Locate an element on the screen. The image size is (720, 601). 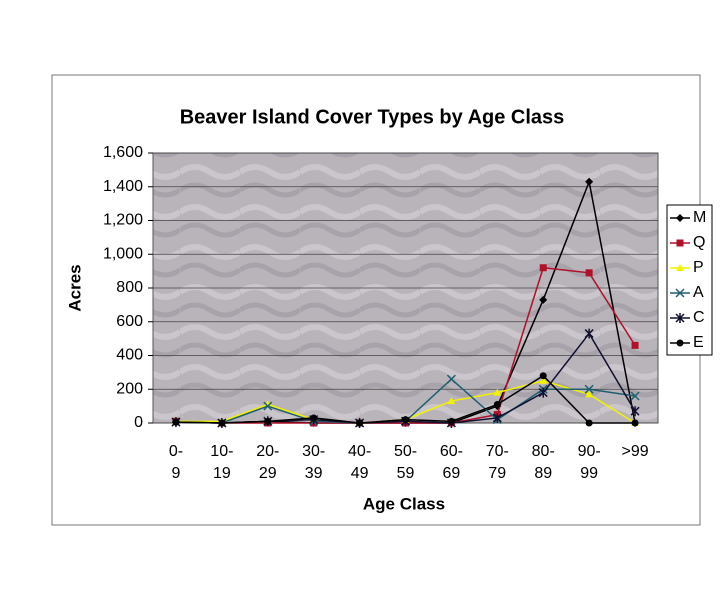
y-axis-label: Acres is located at coordinates (74, 287).